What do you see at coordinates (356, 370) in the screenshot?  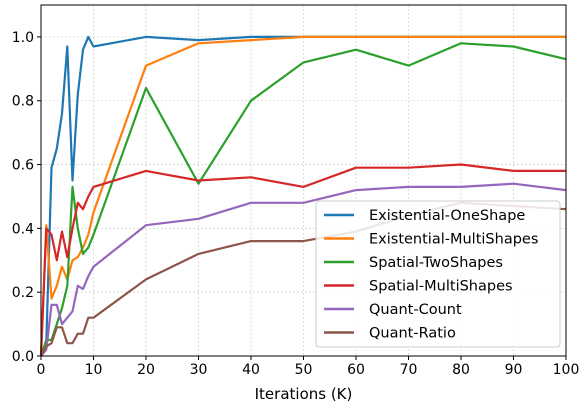 I see `x-tick-label: 60` at bounding box center [356, 370].